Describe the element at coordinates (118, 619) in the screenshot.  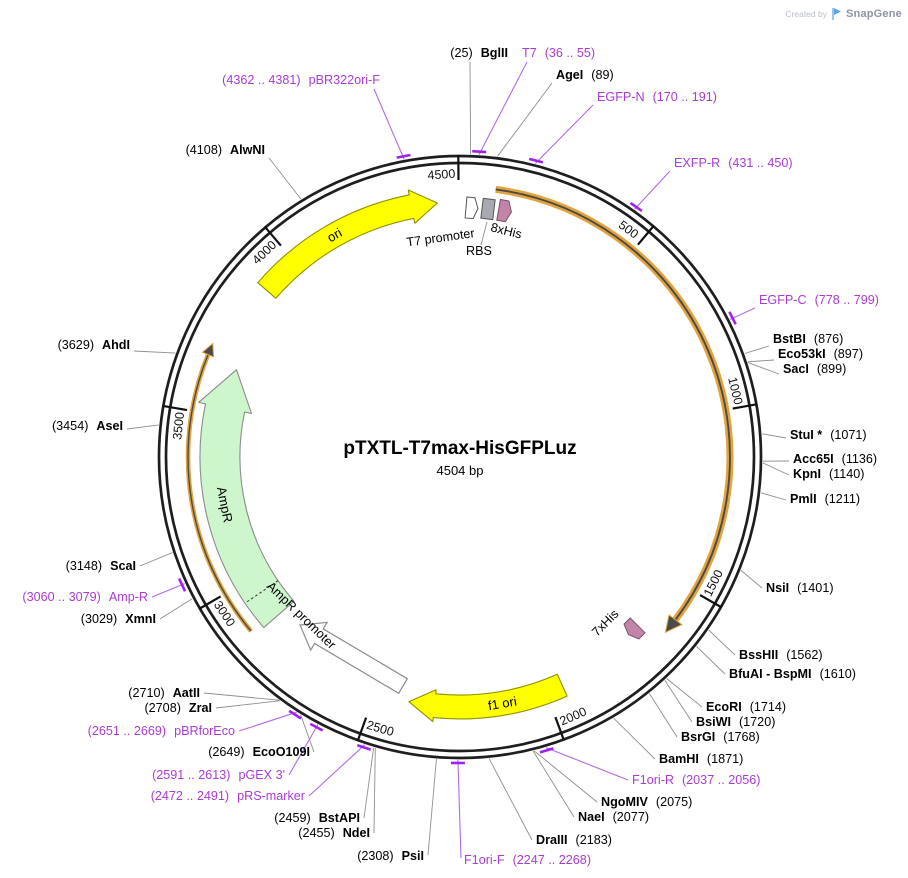
I see `enzyme-label-xmni: (3029) XmnI` at that location.